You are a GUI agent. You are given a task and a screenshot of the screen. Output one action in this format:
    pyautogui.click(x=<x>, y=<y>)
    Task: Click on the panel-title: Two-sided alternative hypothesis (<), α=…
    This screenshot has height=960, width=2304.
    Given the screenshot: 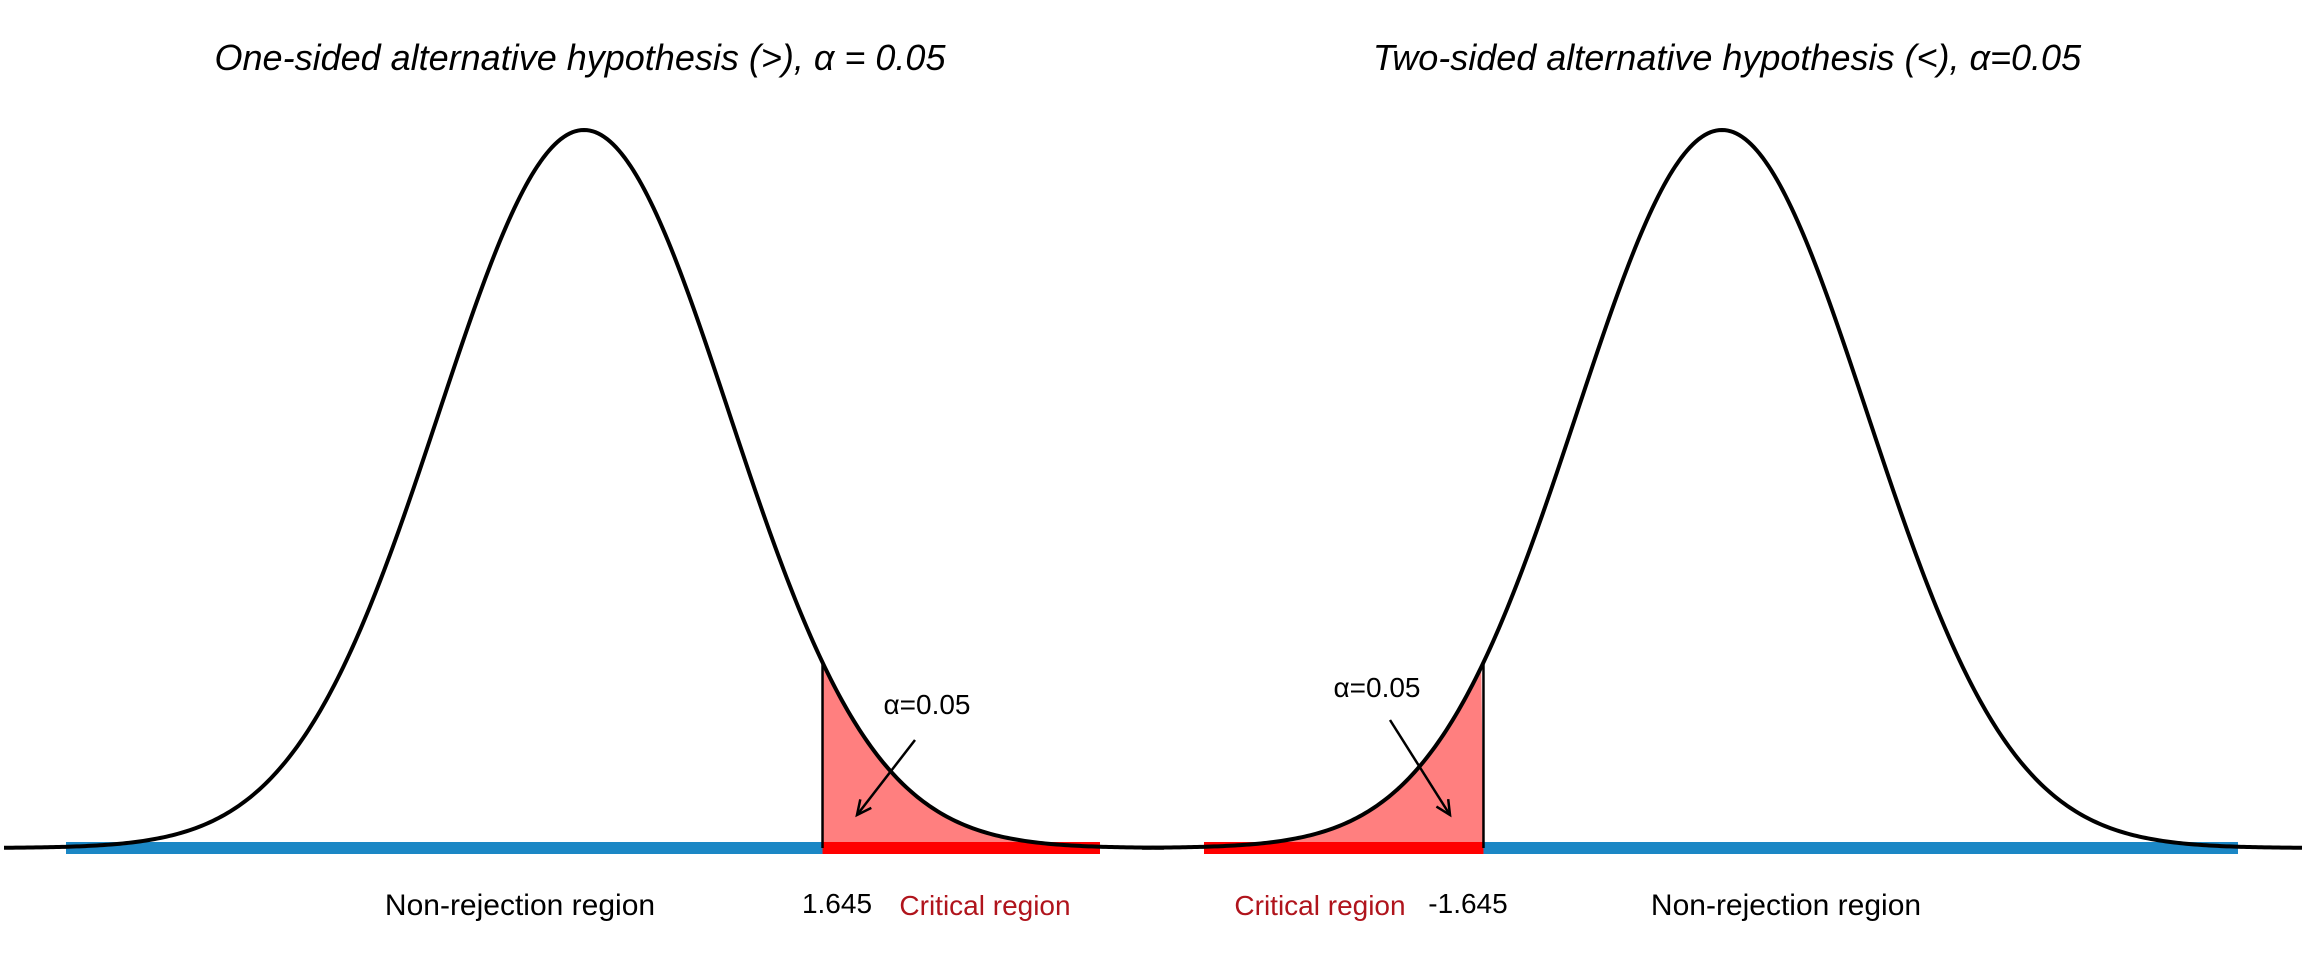 What is the action you would take?
    pyautogui.click(x=1727, y=57)
    